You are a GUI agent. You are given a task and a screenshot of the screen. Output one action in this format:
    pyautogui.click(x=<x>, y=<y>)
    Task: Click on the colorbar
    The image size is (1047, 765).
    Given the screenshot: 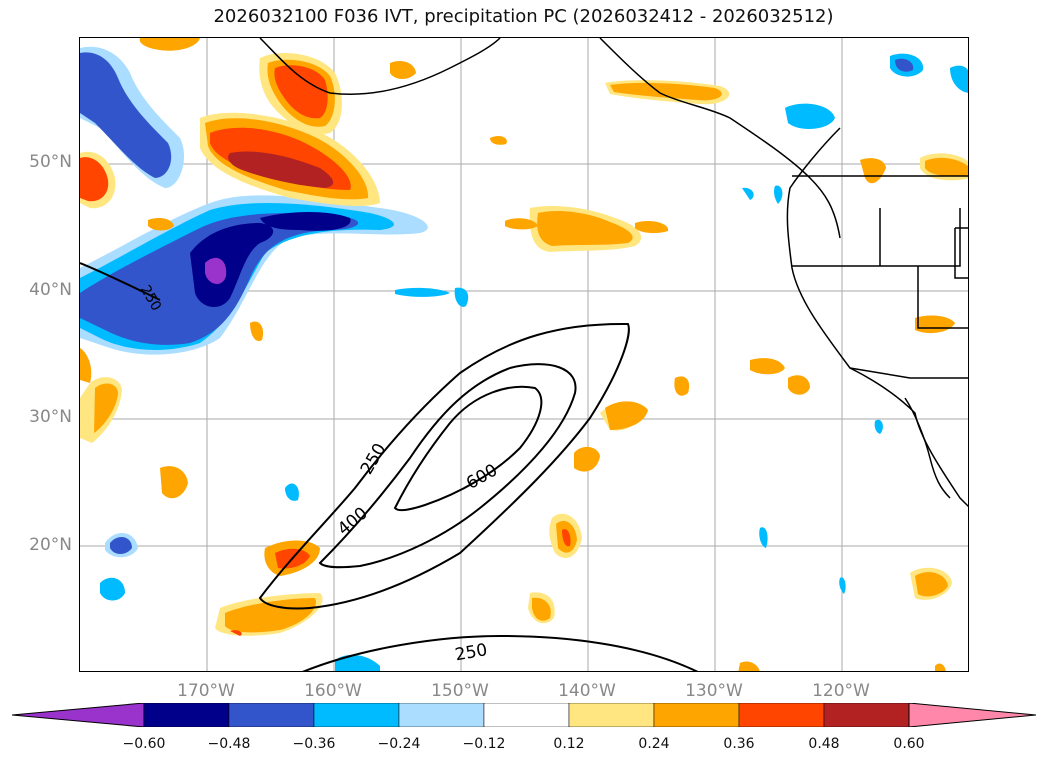 What is the action you would take?
    pyautogui.click(x=524, y=715)
    